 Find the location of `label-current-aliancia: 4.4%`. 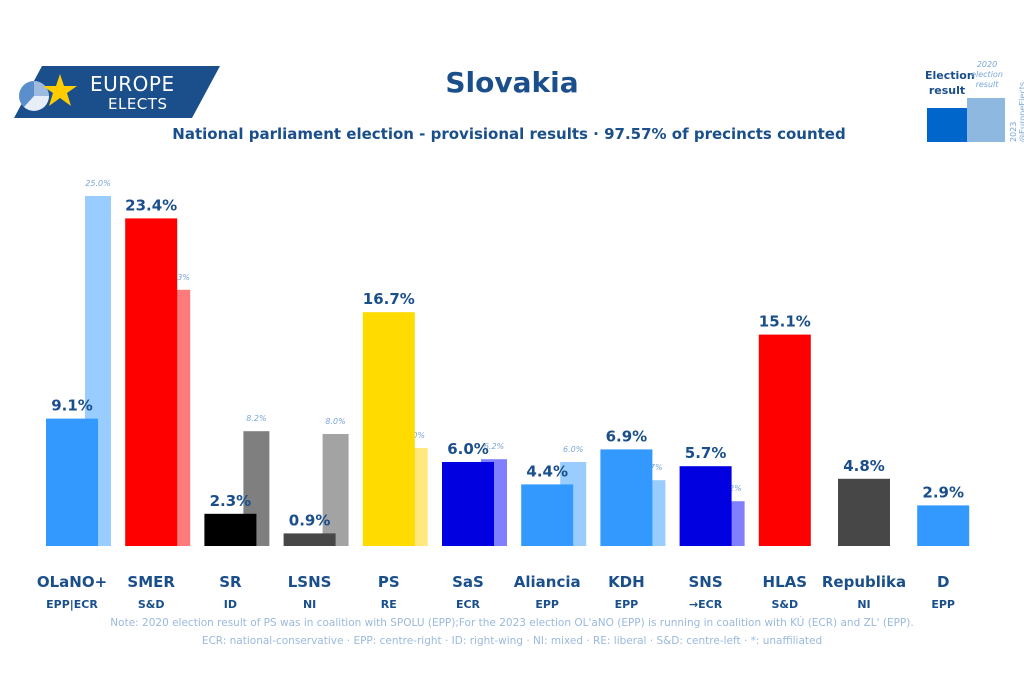

label-current-aliancia: 4.4% is located at coordinates (547, 471).